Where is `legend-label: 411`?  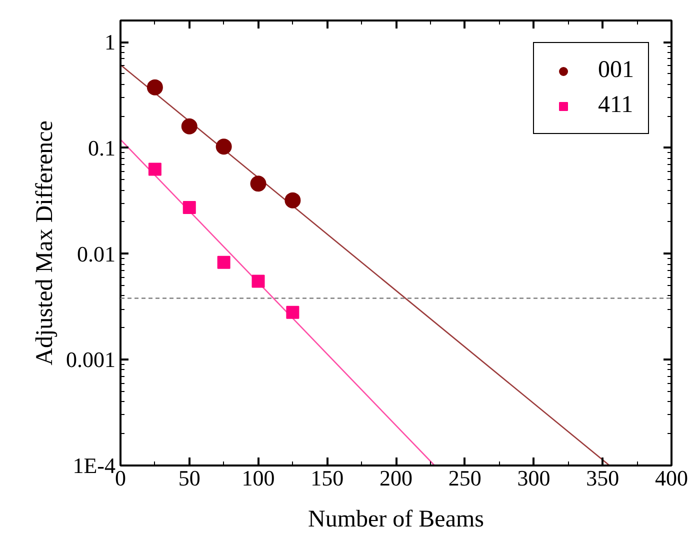 legend-label: 411 is located at coordinates (616, 105).